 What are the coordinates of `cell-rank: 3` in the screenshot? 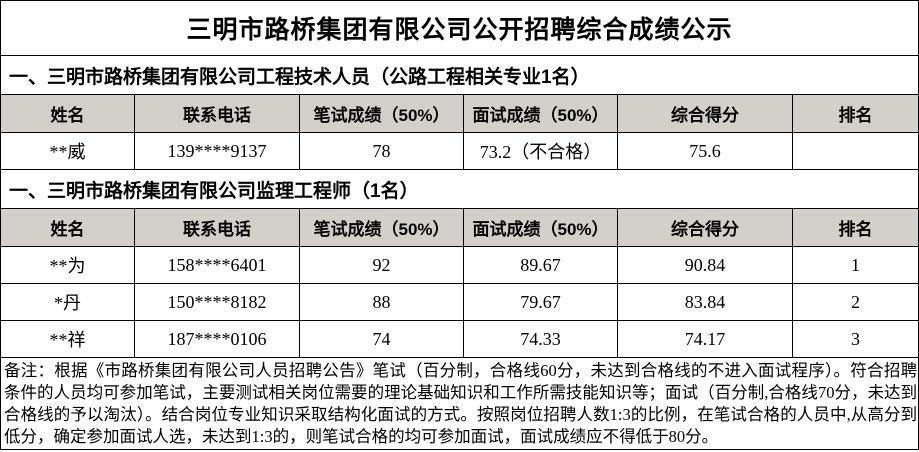 It's located at (855, 339).